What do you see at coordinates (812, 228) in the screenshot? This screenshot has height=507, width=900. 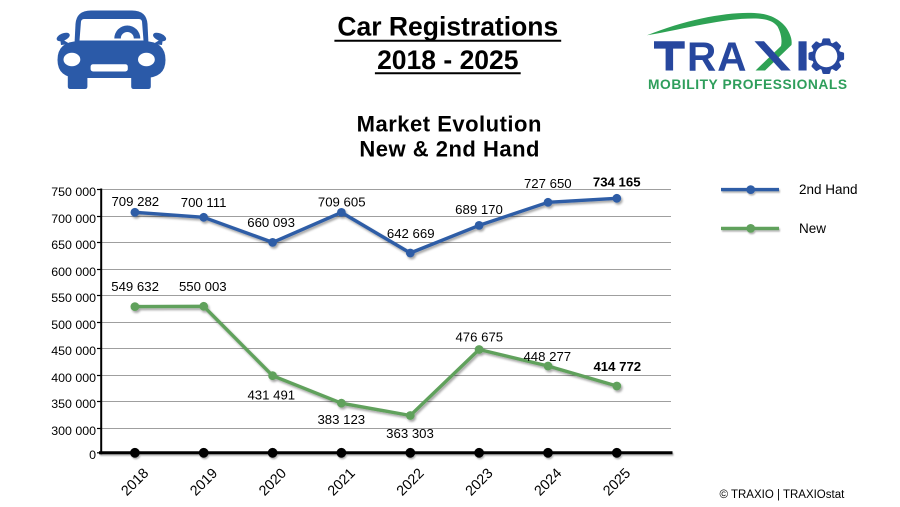 I see `svg-text: New` at bounding box center [812, 228].